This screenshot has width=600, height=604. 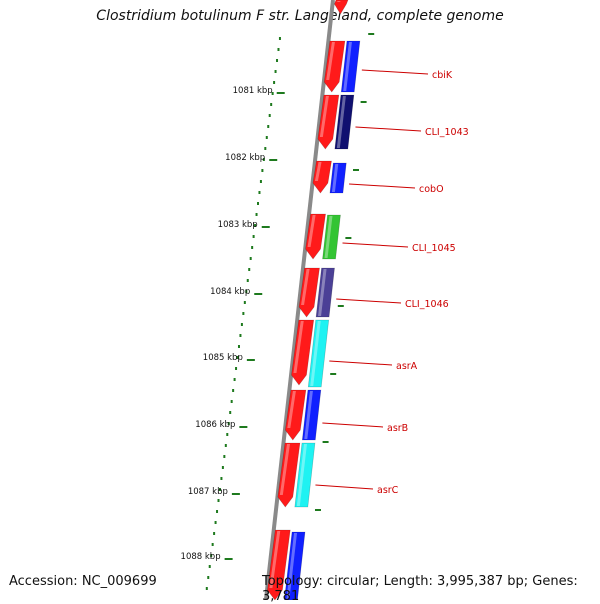 What do you see at coordinates (238, 225) in the screenshot?
I see `scale-tick-label: 1083 kbp` at bounding box center [238, 225].